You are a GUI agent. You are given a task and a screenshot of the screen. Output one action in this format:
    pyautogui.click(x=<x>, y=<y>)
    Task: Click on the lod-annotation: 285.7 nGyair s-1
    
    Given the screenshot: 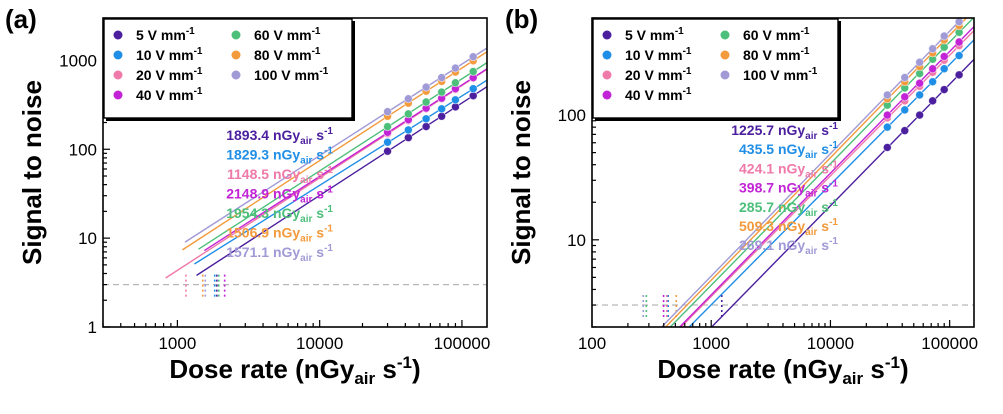 What is the action you would take?
    pyautogui.click(x=788, y=208)
    